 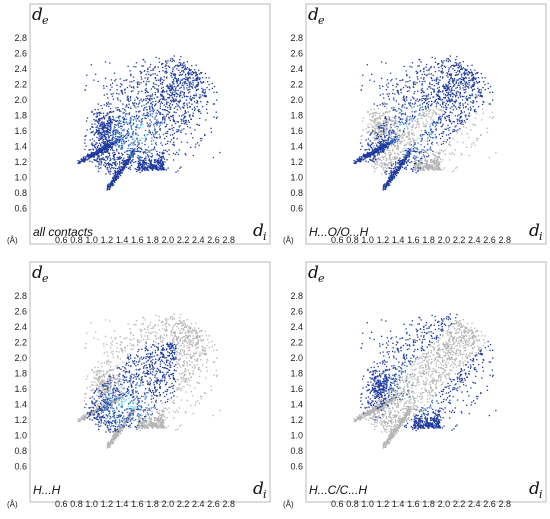 I want to click on x-tick-label: 2.4, so click(x=474, y=240).